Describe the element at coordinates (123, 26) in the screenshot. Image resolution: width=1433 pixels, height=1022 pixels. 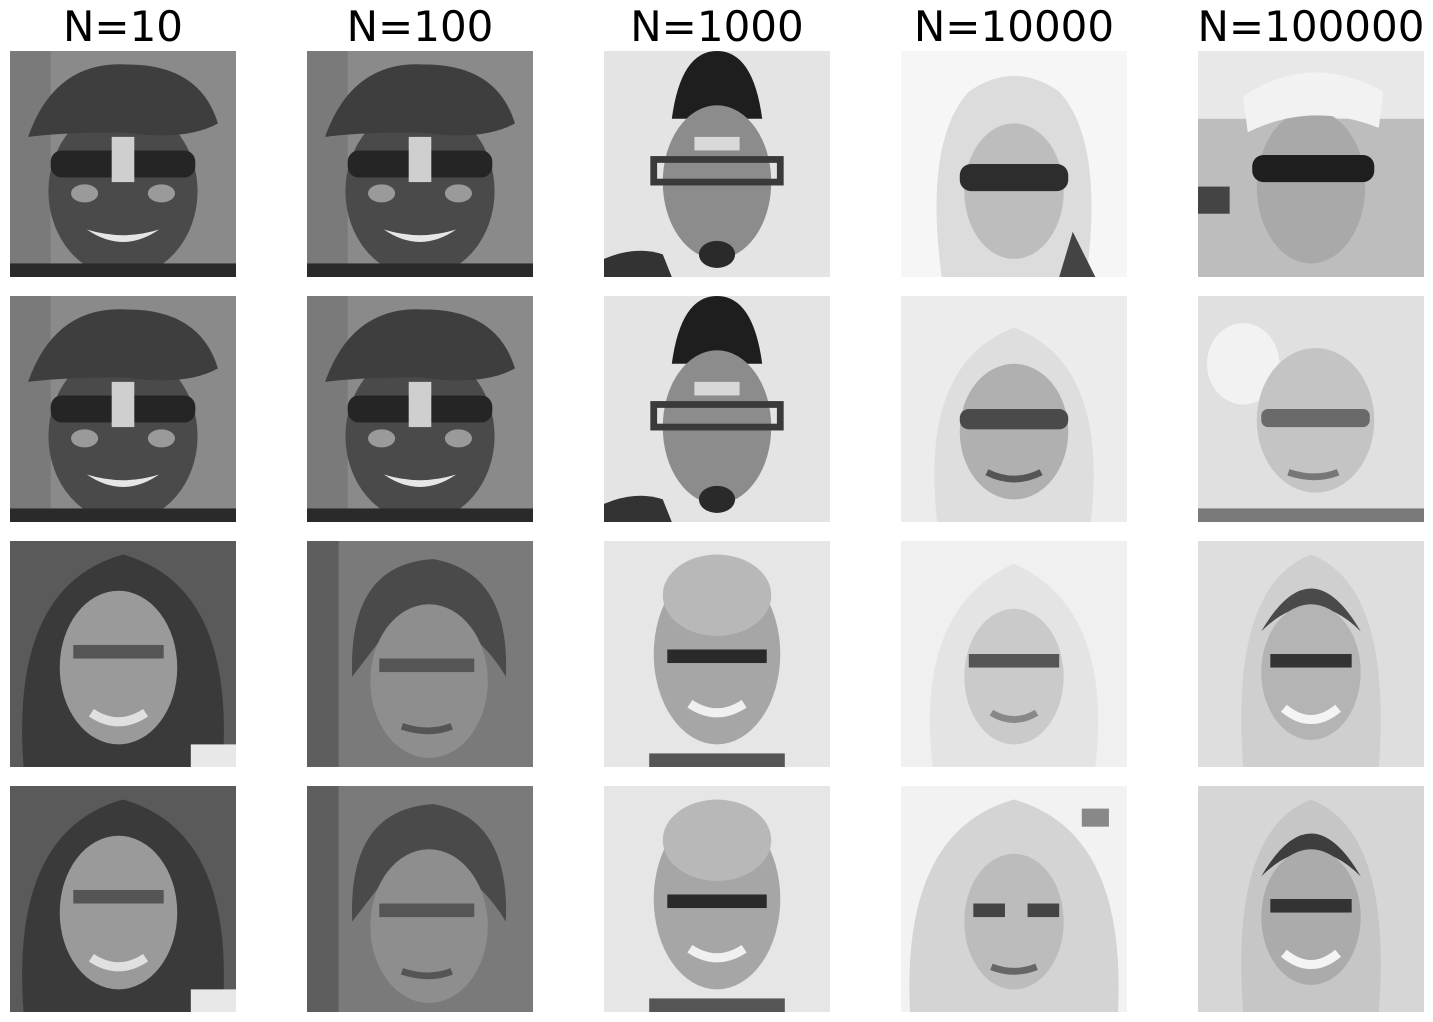
I see `column-title-n10: N=10` at that location.